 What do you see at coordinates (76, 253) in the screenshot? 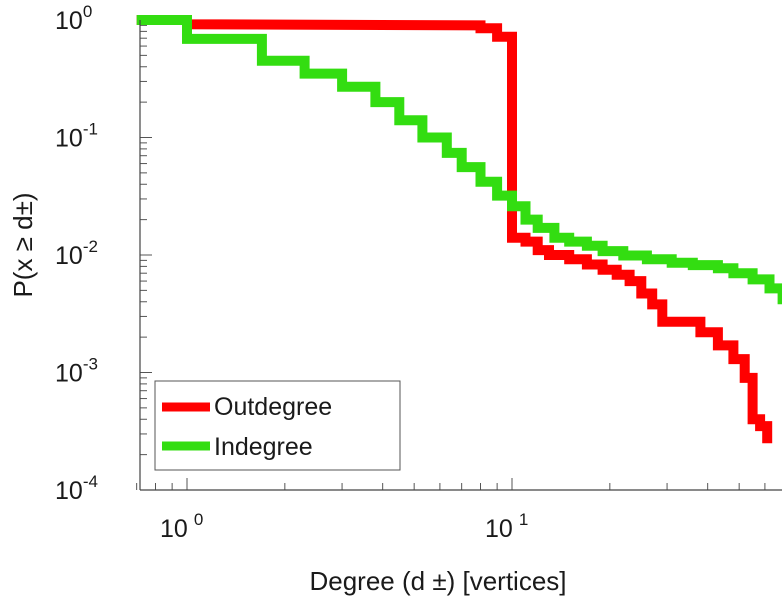
I see `y-tick-label: 10⁻²` at bounding box center [76, 253].